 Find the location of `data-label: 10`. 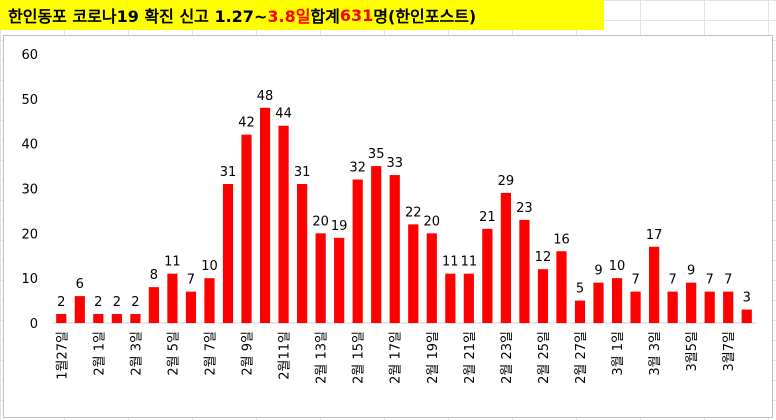

data-label: 10 is located at coordinates (209, 266).